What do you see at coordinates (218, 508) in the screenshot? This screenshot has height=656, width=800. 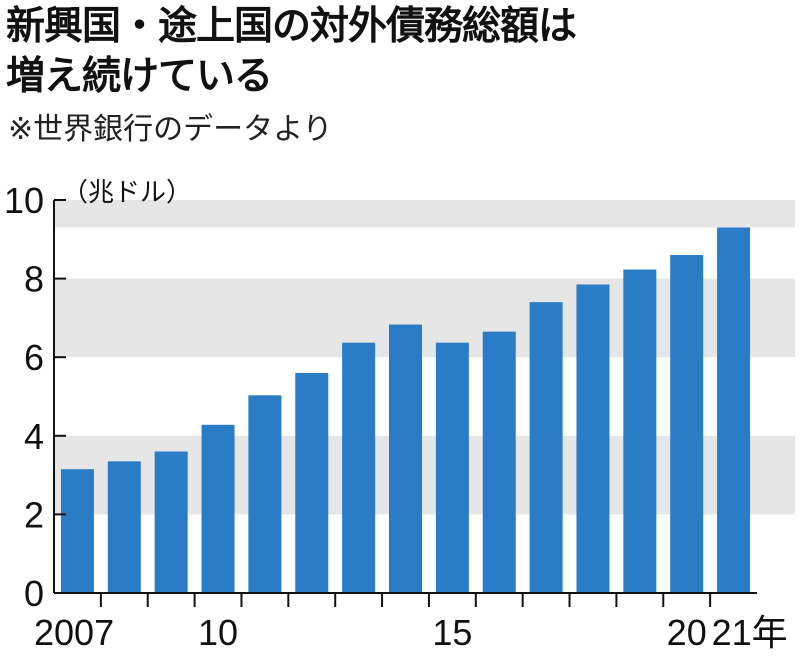 I see `bar-2010` at bounding box center [218, 508].